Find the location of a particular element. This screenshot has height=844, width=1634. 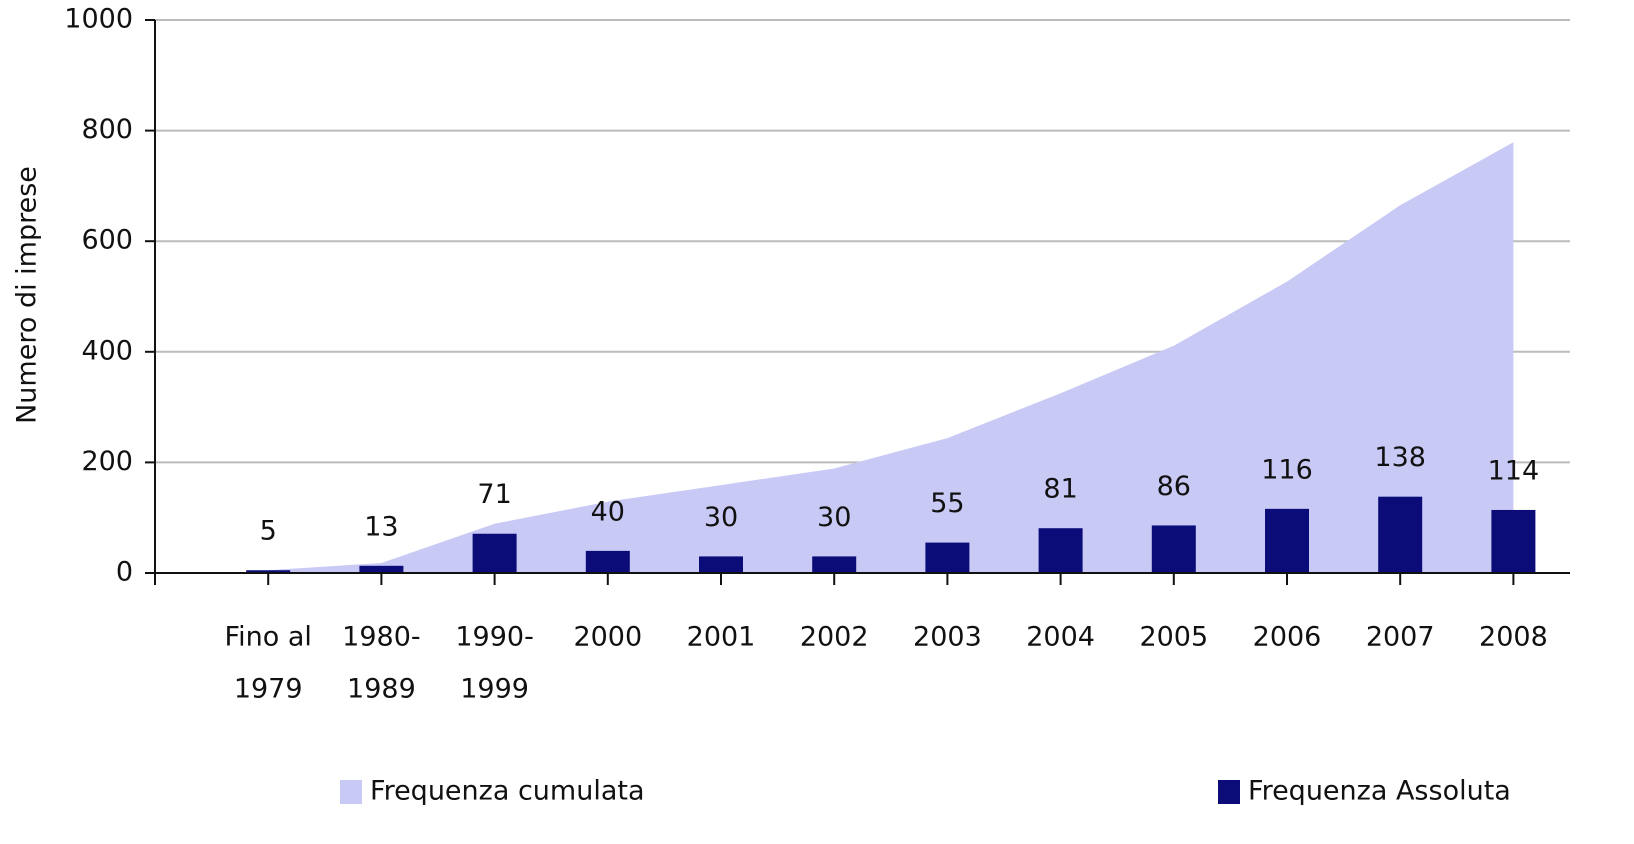

legend-label: Frequenza cumulata is located at coordinates (507, 791).